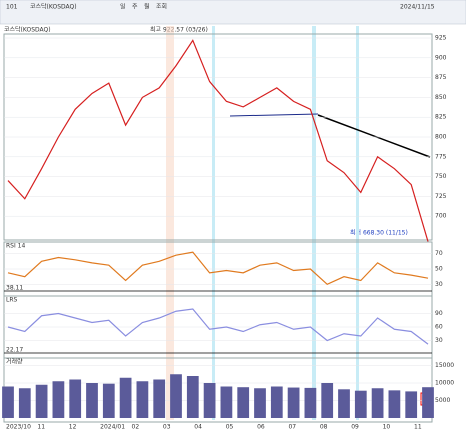  I want to click on y-tick-label: 10000, so click(444, 383).